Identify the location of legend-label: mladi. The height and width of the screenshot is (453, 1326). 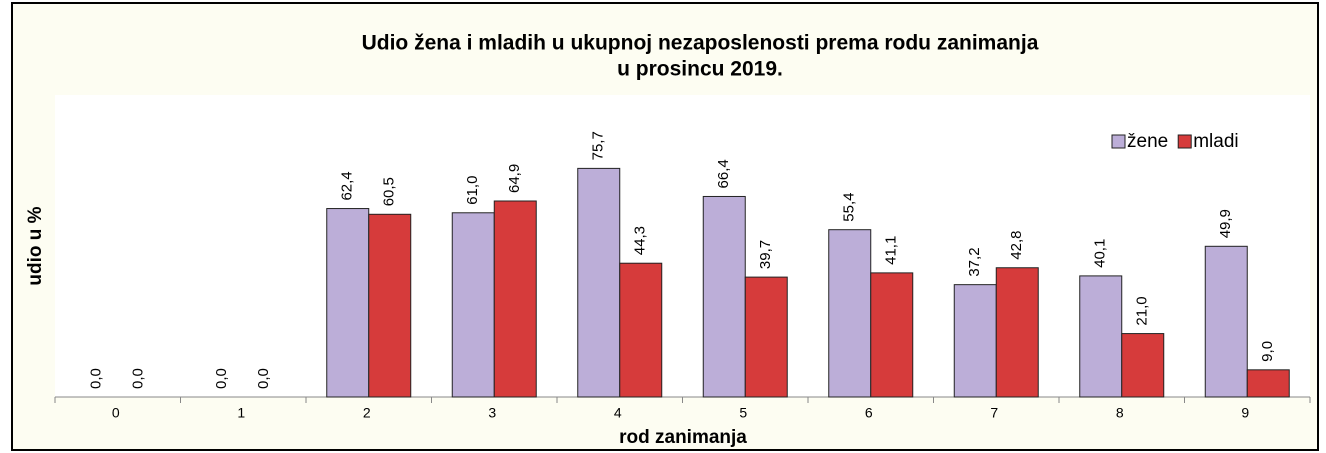
(1215, 141).